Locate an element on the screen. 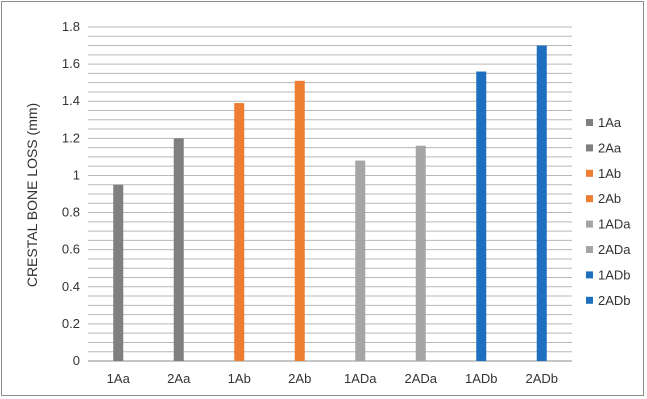  x-tick-label: 2ADb is located at coordinates (541, 378).